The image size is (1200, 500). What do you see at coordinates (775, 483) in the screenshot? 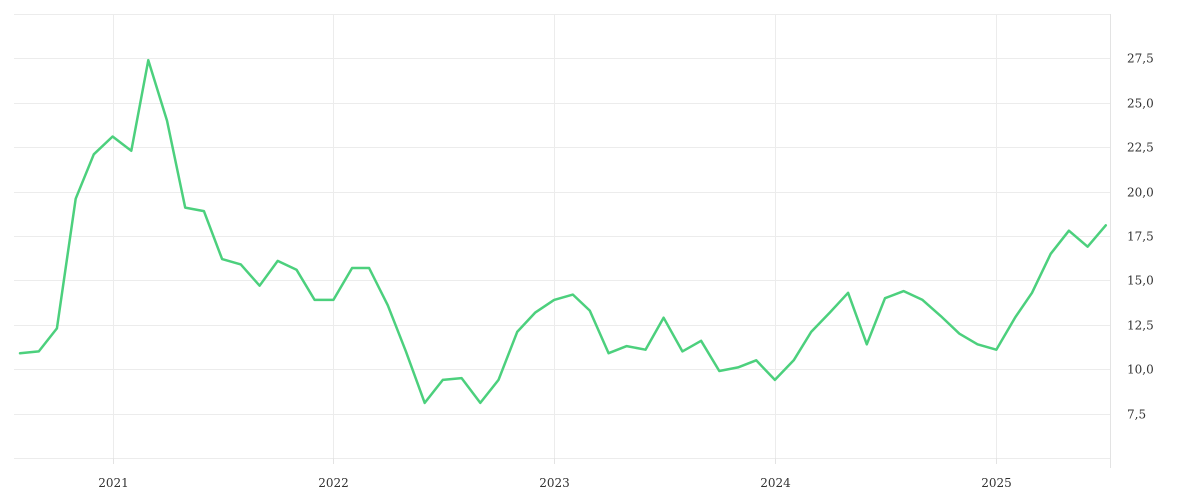
I see `x-tick-label: 2024` at bounding box center [775, 483].